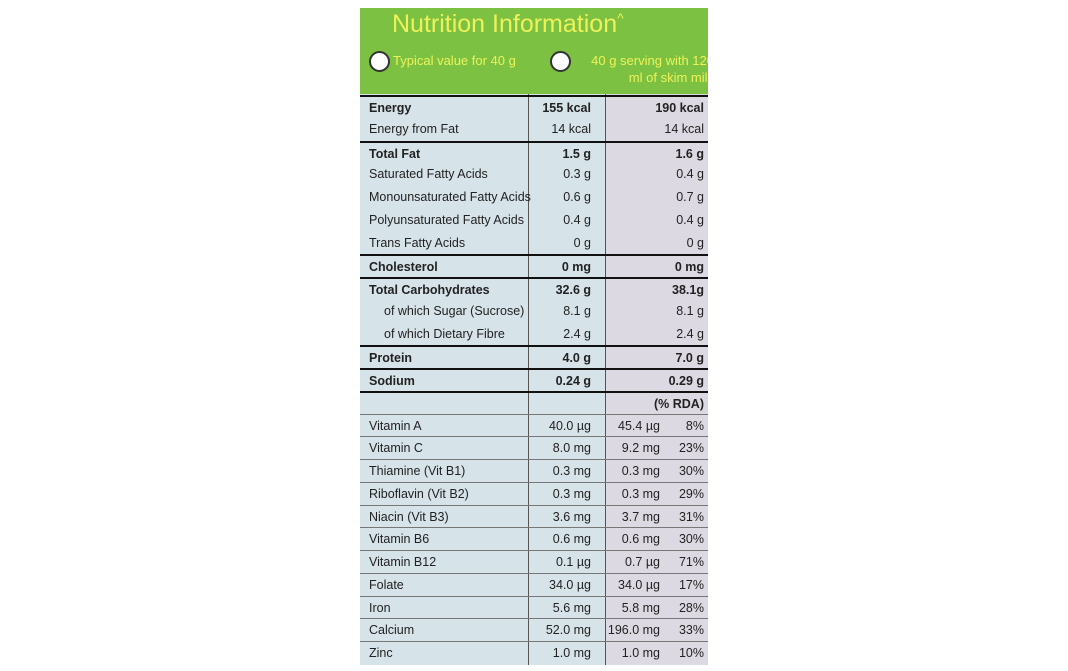 The image size is (1068, 671). Describe the element at coordinates (390, 108) in the screenshot. I see `nutrient-name: Energy` at that location.